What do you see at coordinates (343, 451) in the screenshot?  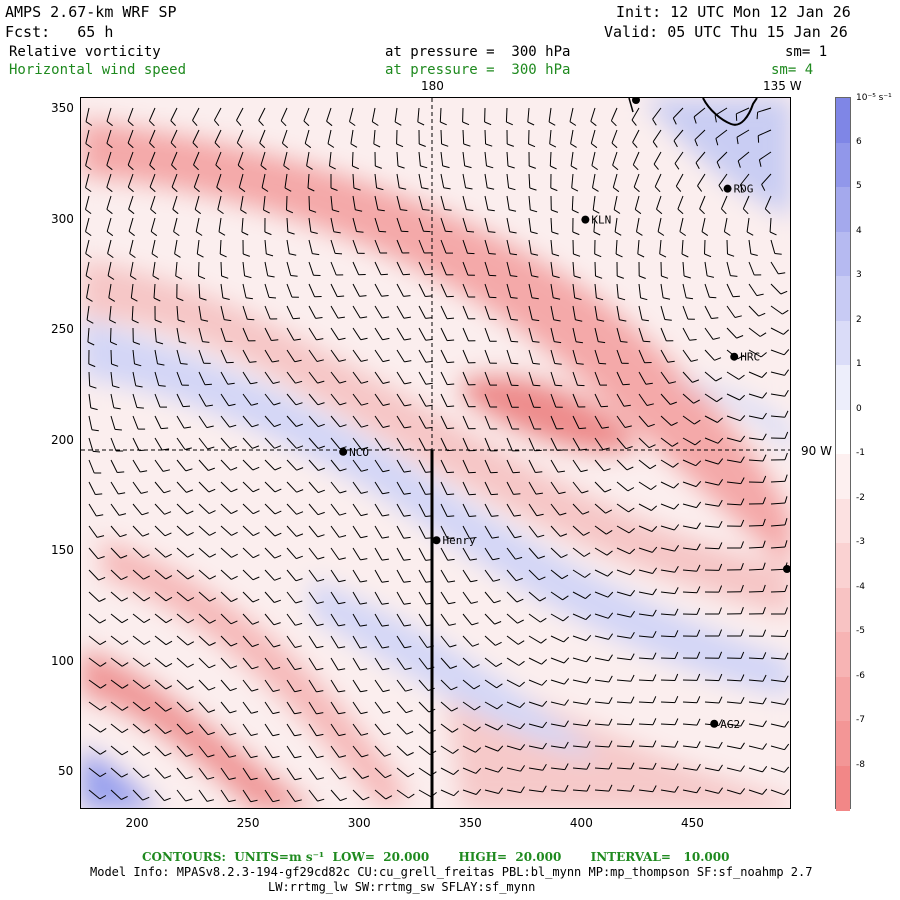 I see `station-dot-nco` at bounding box center [343, 451].